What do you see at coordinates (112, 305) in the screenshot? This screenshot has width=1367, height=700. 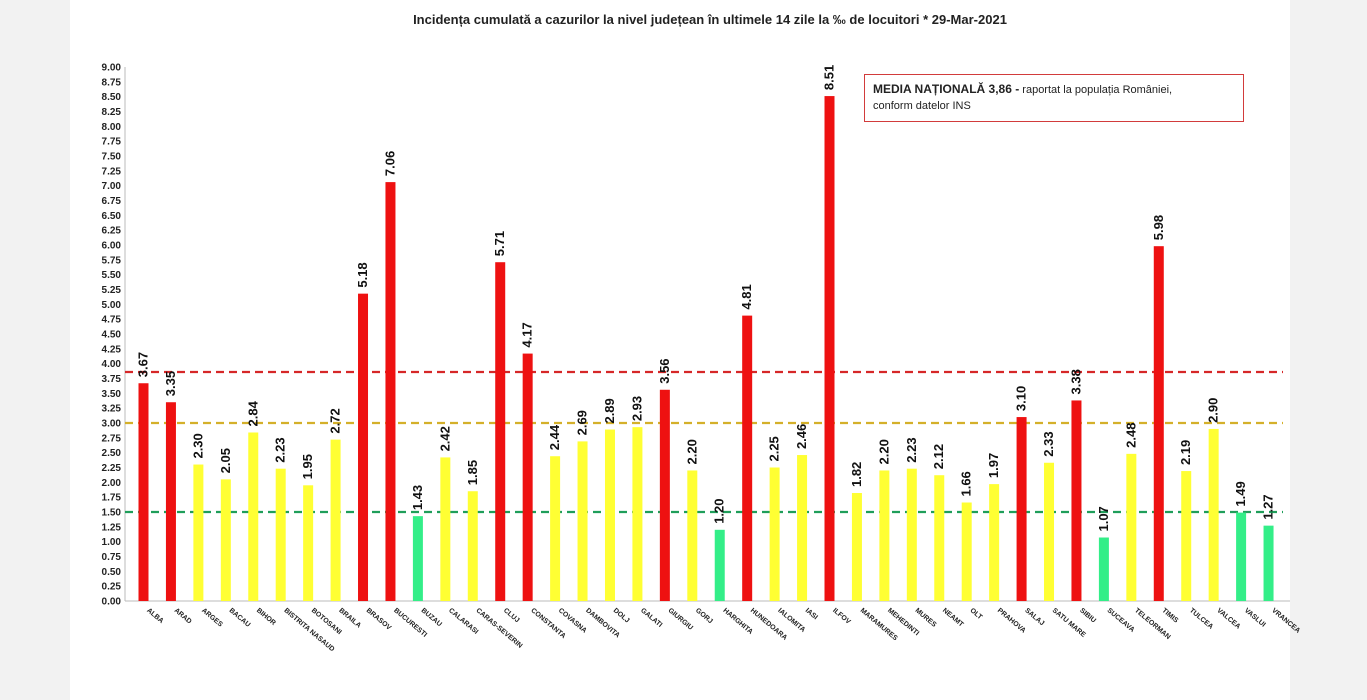 I see `y-tick-label: 5.00` at bounding box center [112, 305].